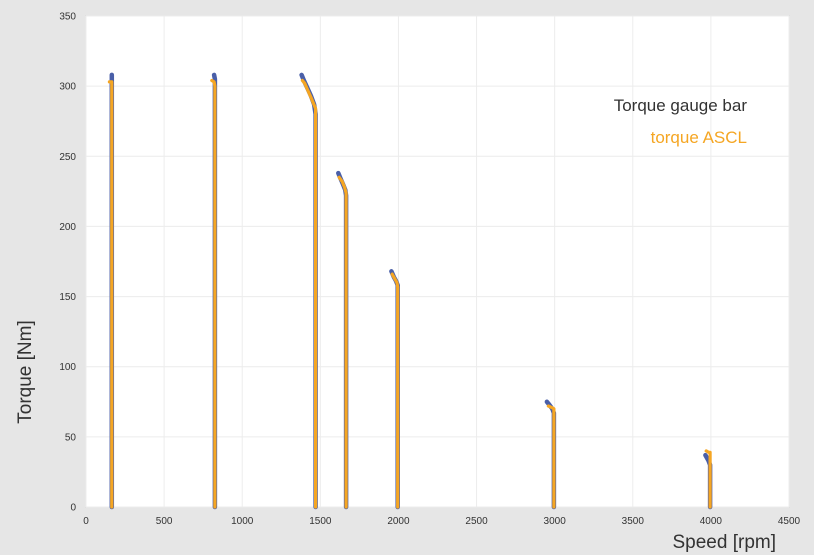  What do you see at coordinates (86, 521) in the screenshot?
I see `x-tick-label: 0` at bounding box center [86, 521].